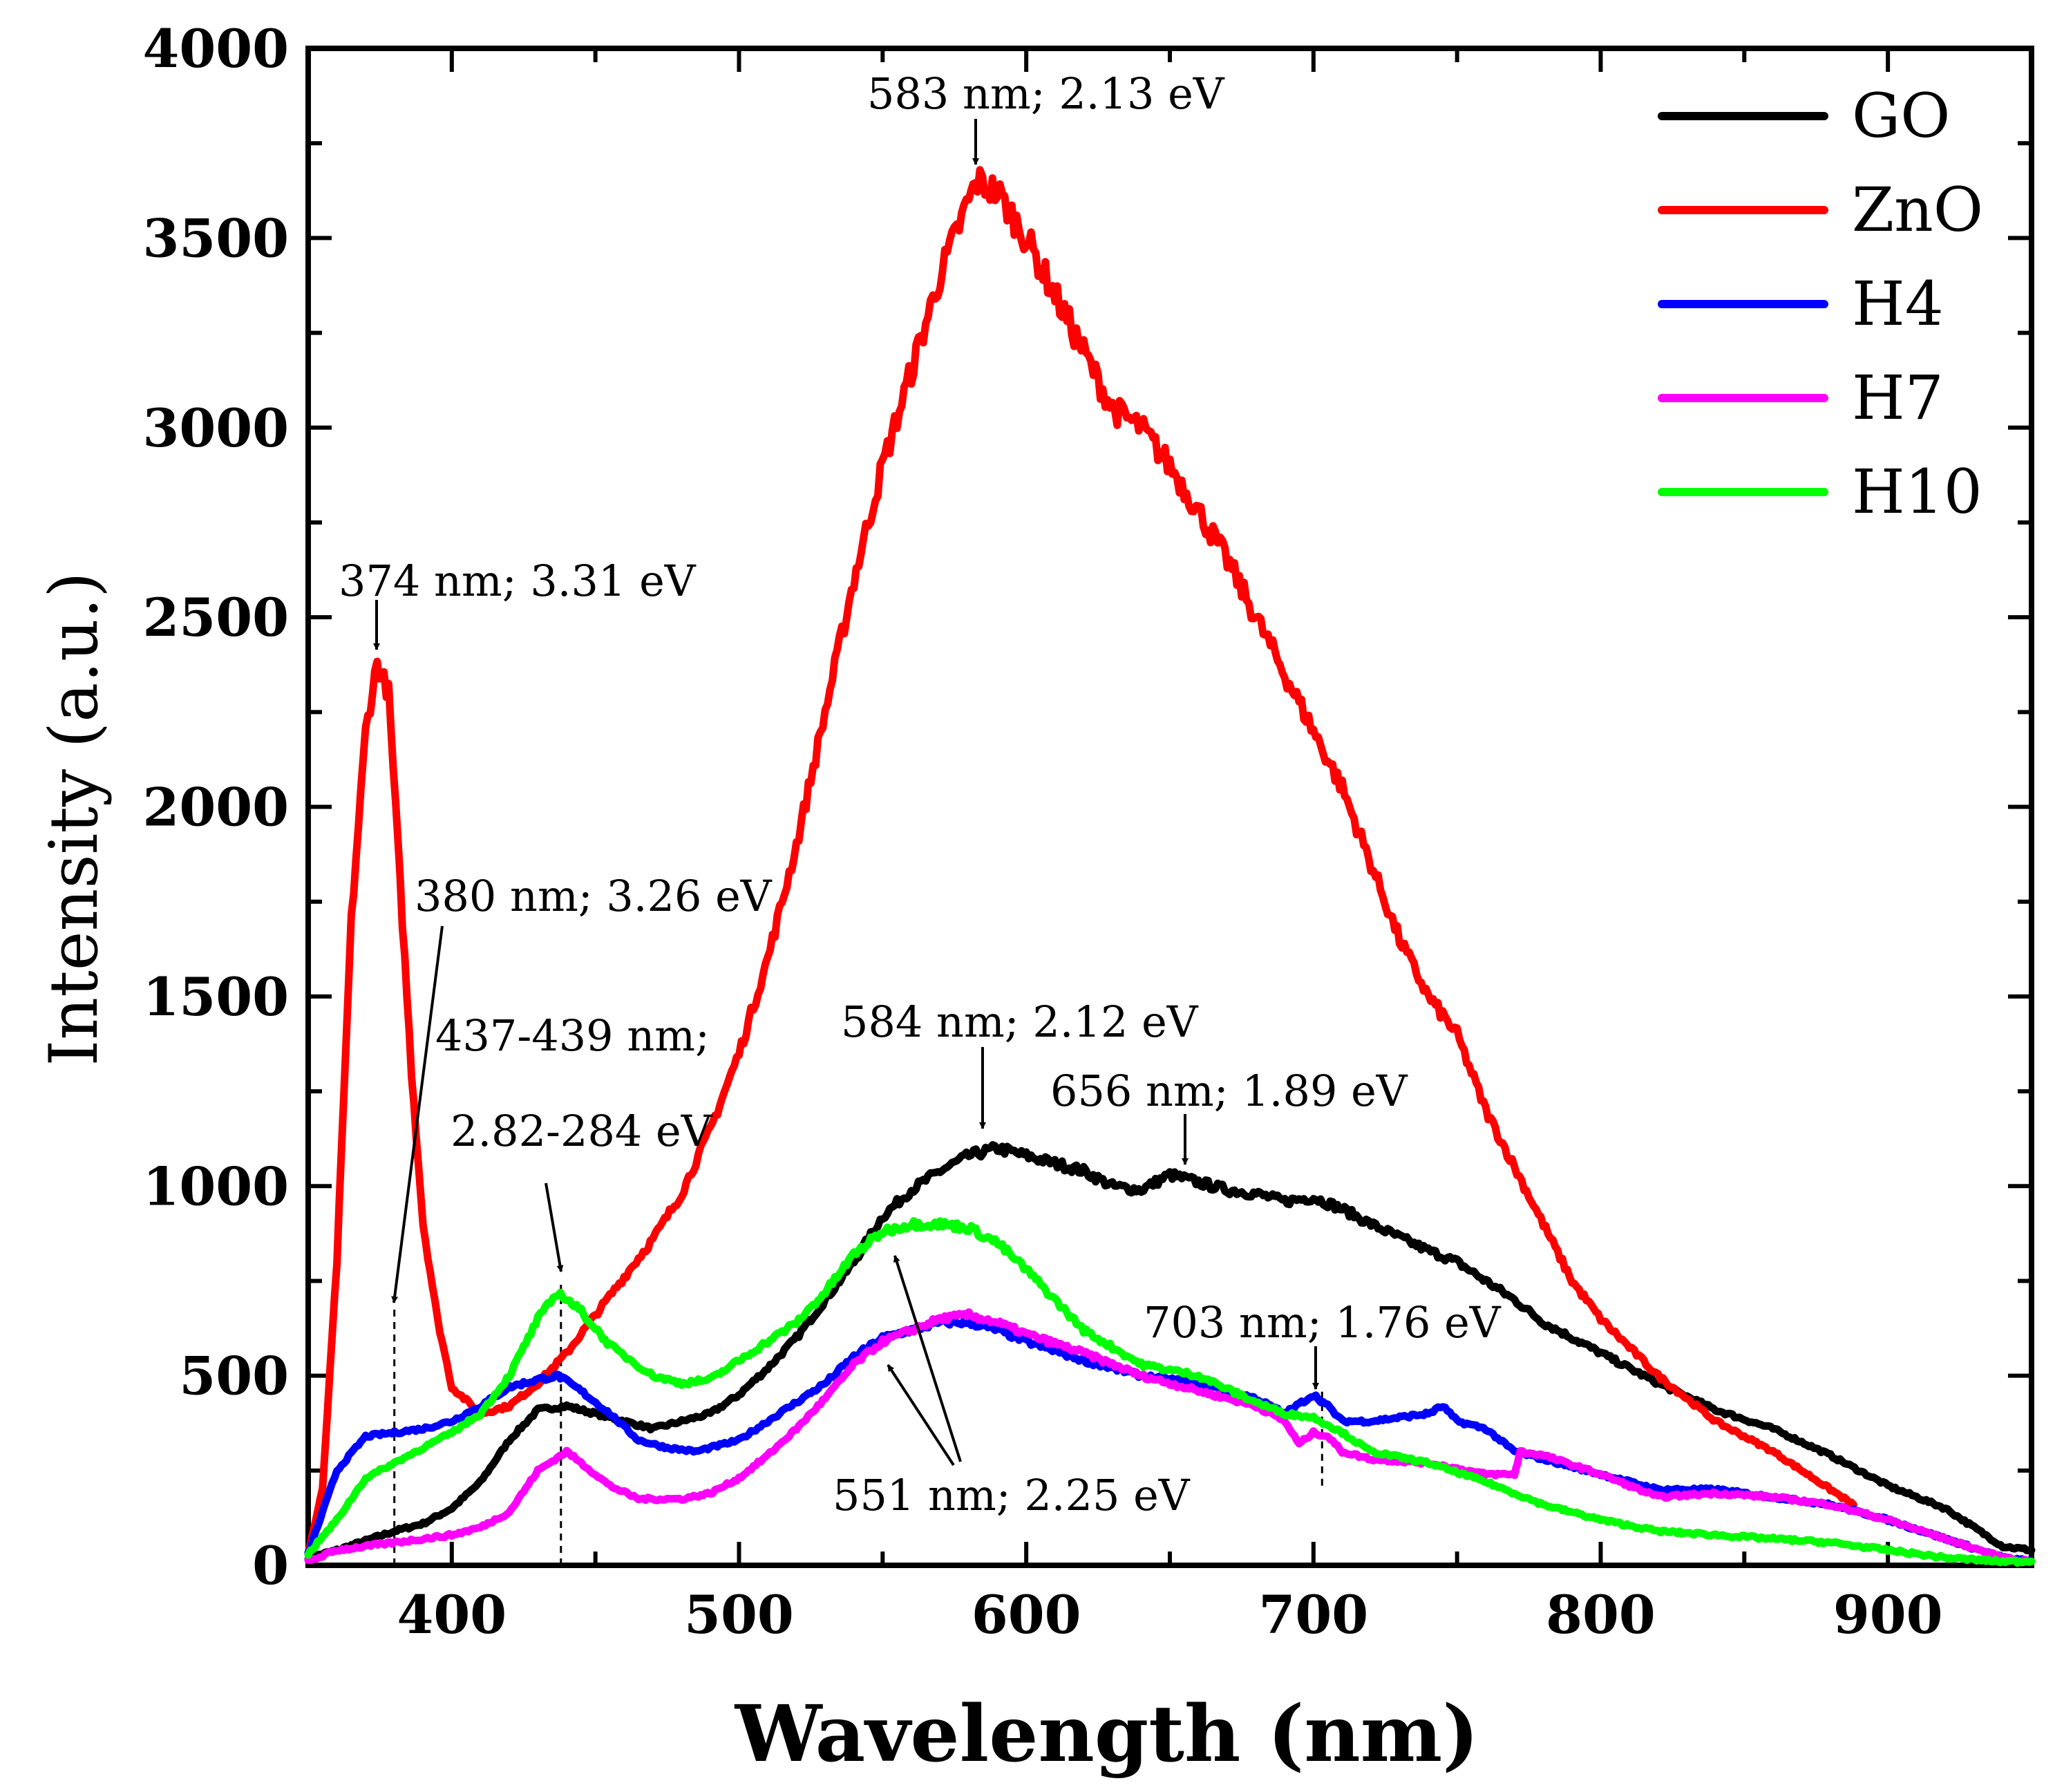  I want to click on y-tick-label: 3500, so click(215, 238).